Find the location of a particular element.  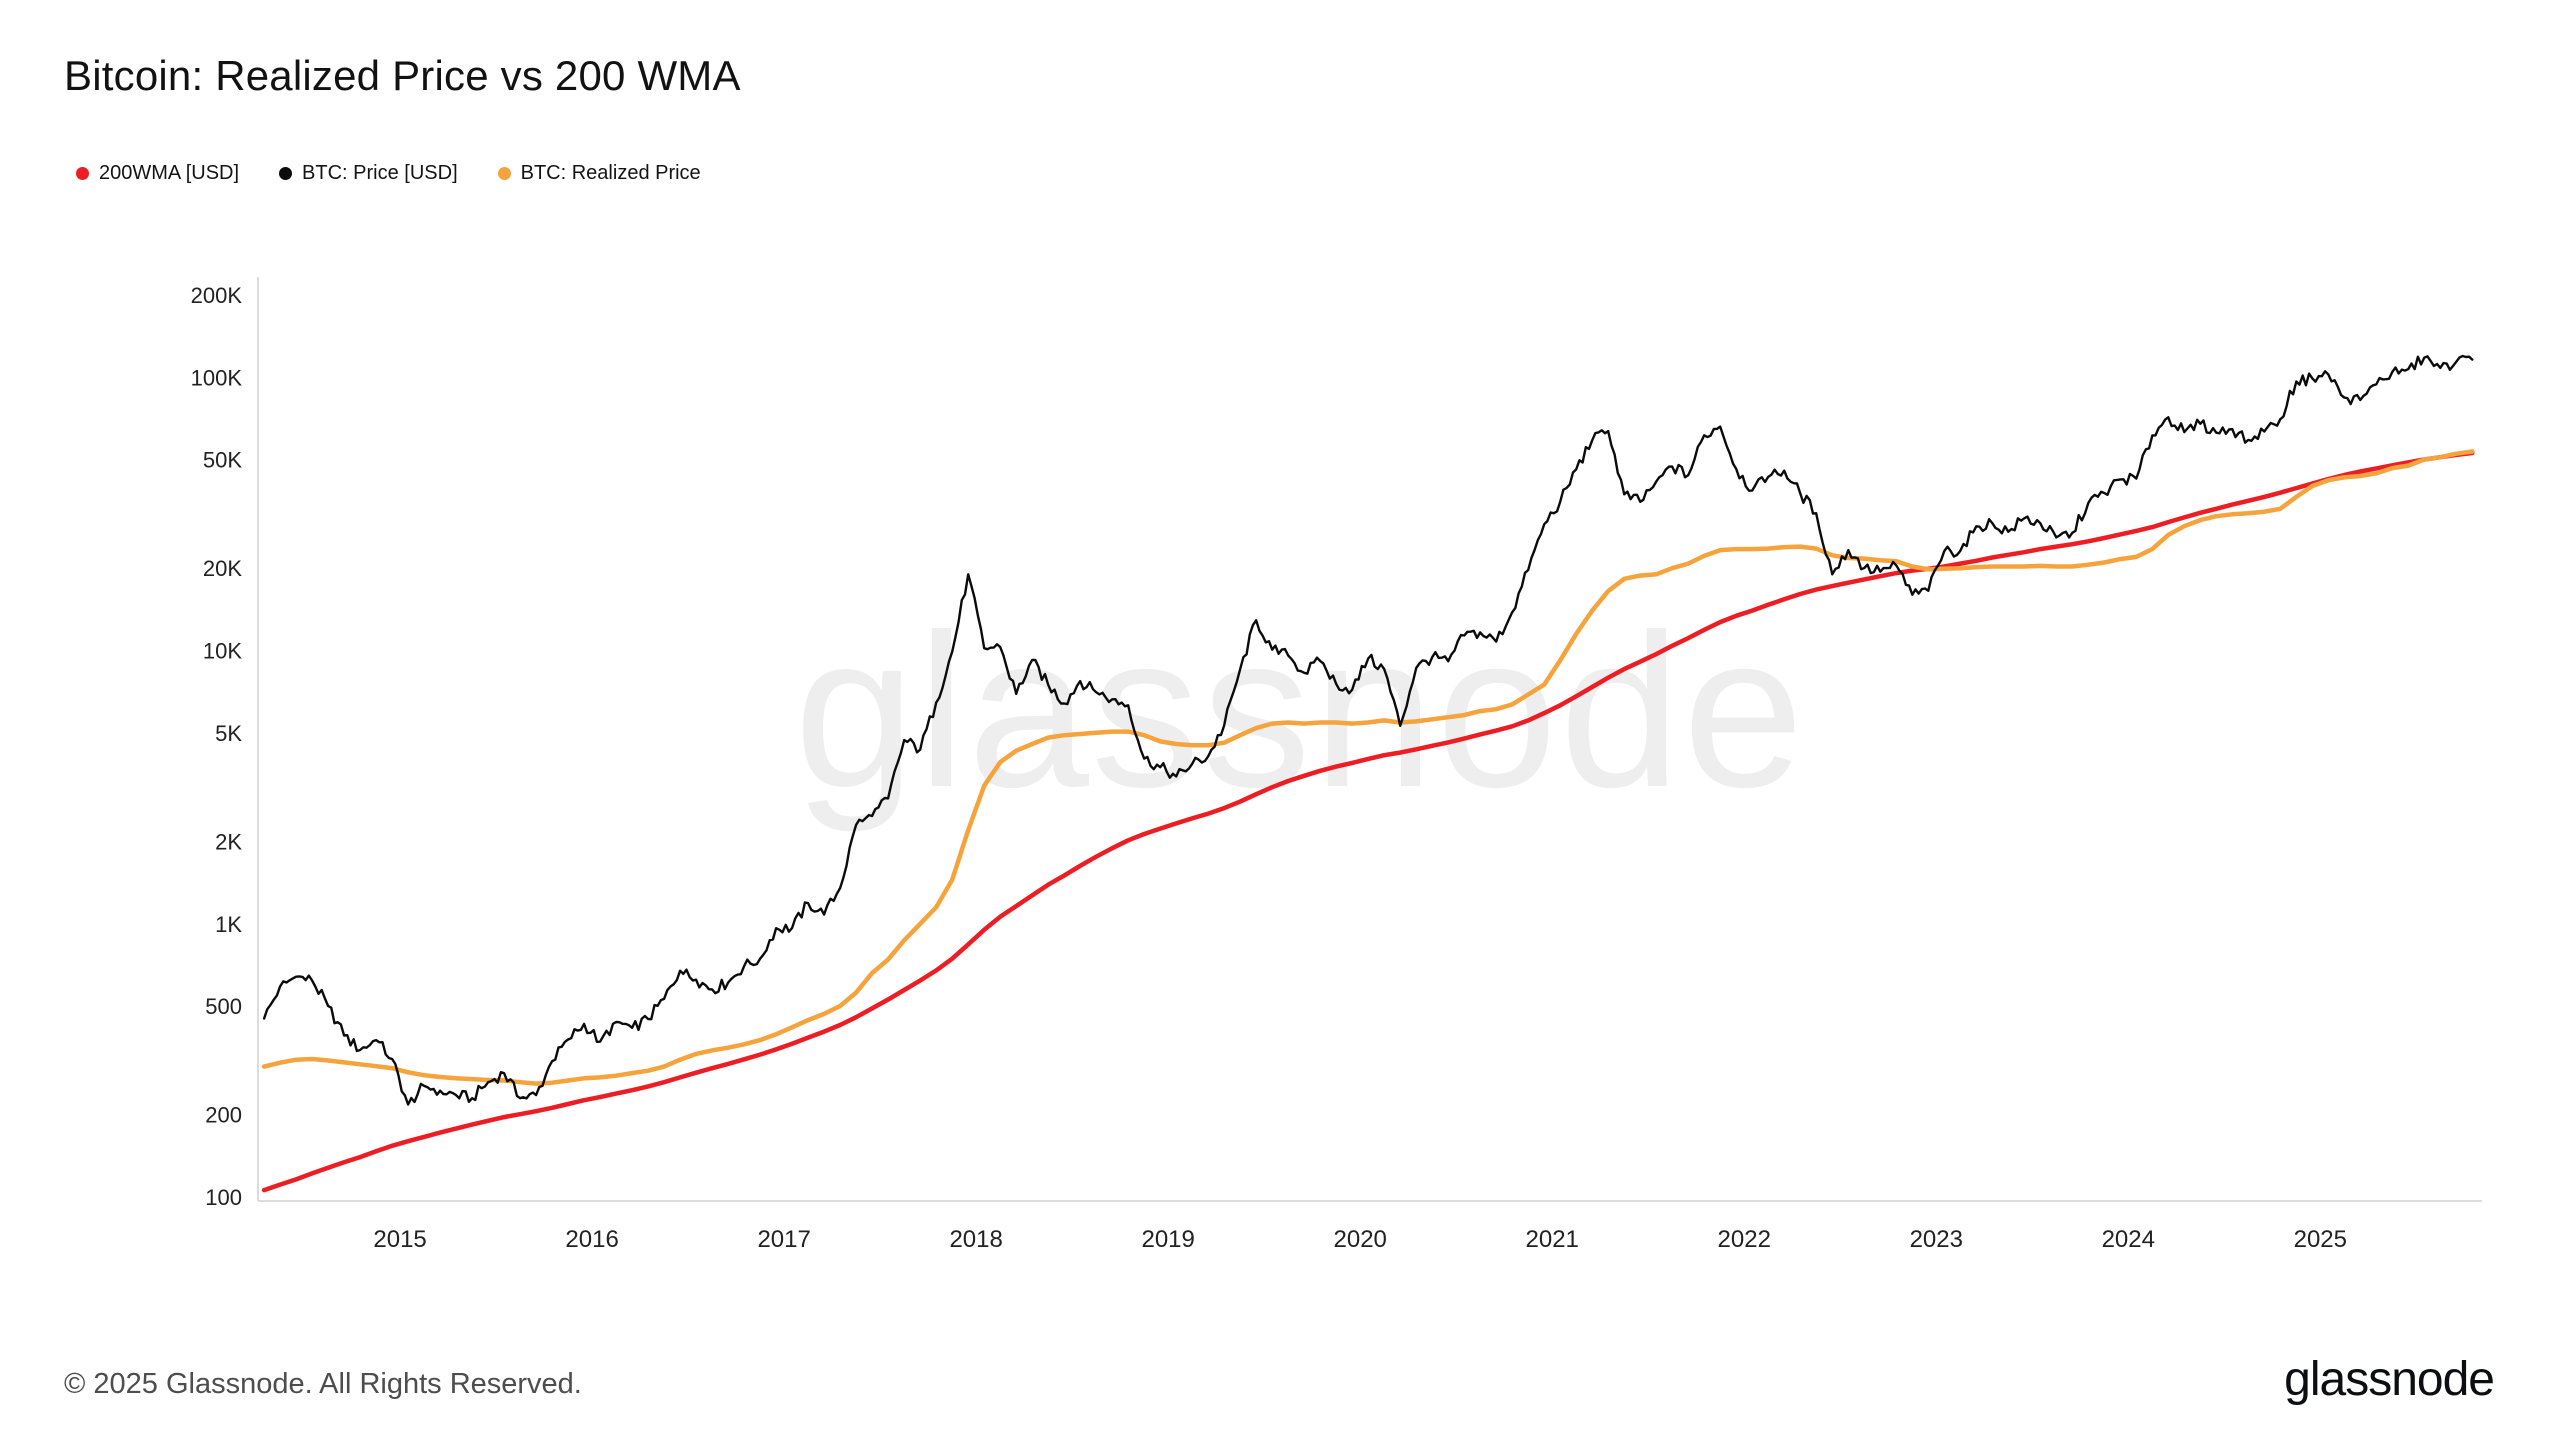

x-tick-label: 2021 is located at coordinates (1552, 1239).